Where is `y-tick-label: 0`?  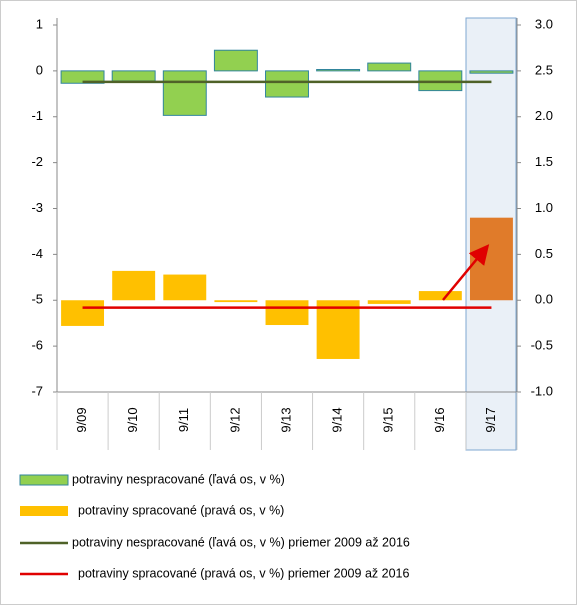
y-tick-label: 0 is located at coordinates (39, 69).